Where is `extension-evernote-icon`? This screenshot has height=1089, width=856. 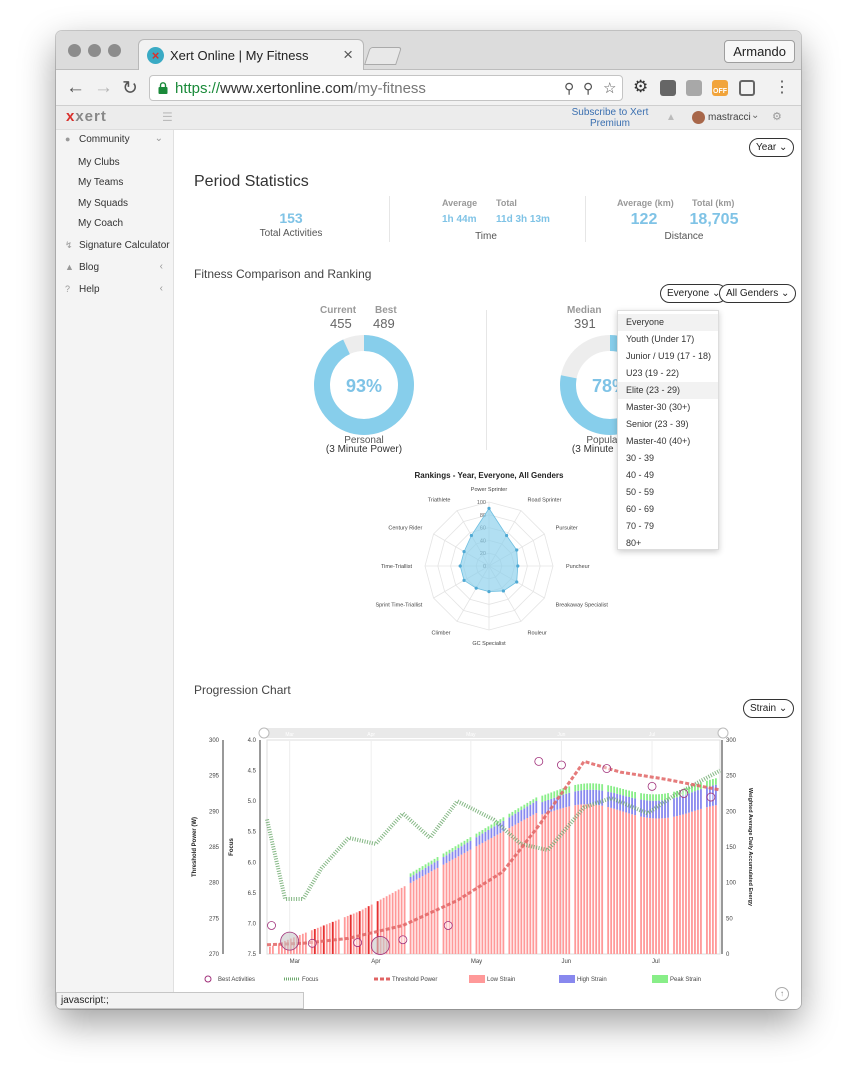
extension-evernote-icon is located at coordinates (668, 88).